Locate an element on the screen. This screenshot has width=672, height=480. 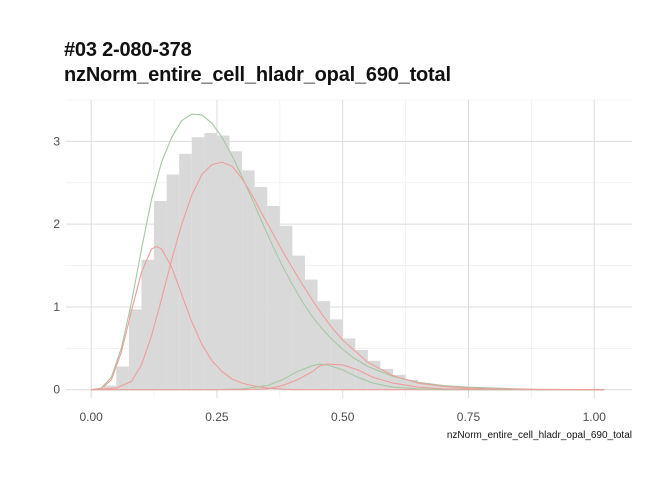
x-tick-label: 0.75 is located at coordinates (469, 417).